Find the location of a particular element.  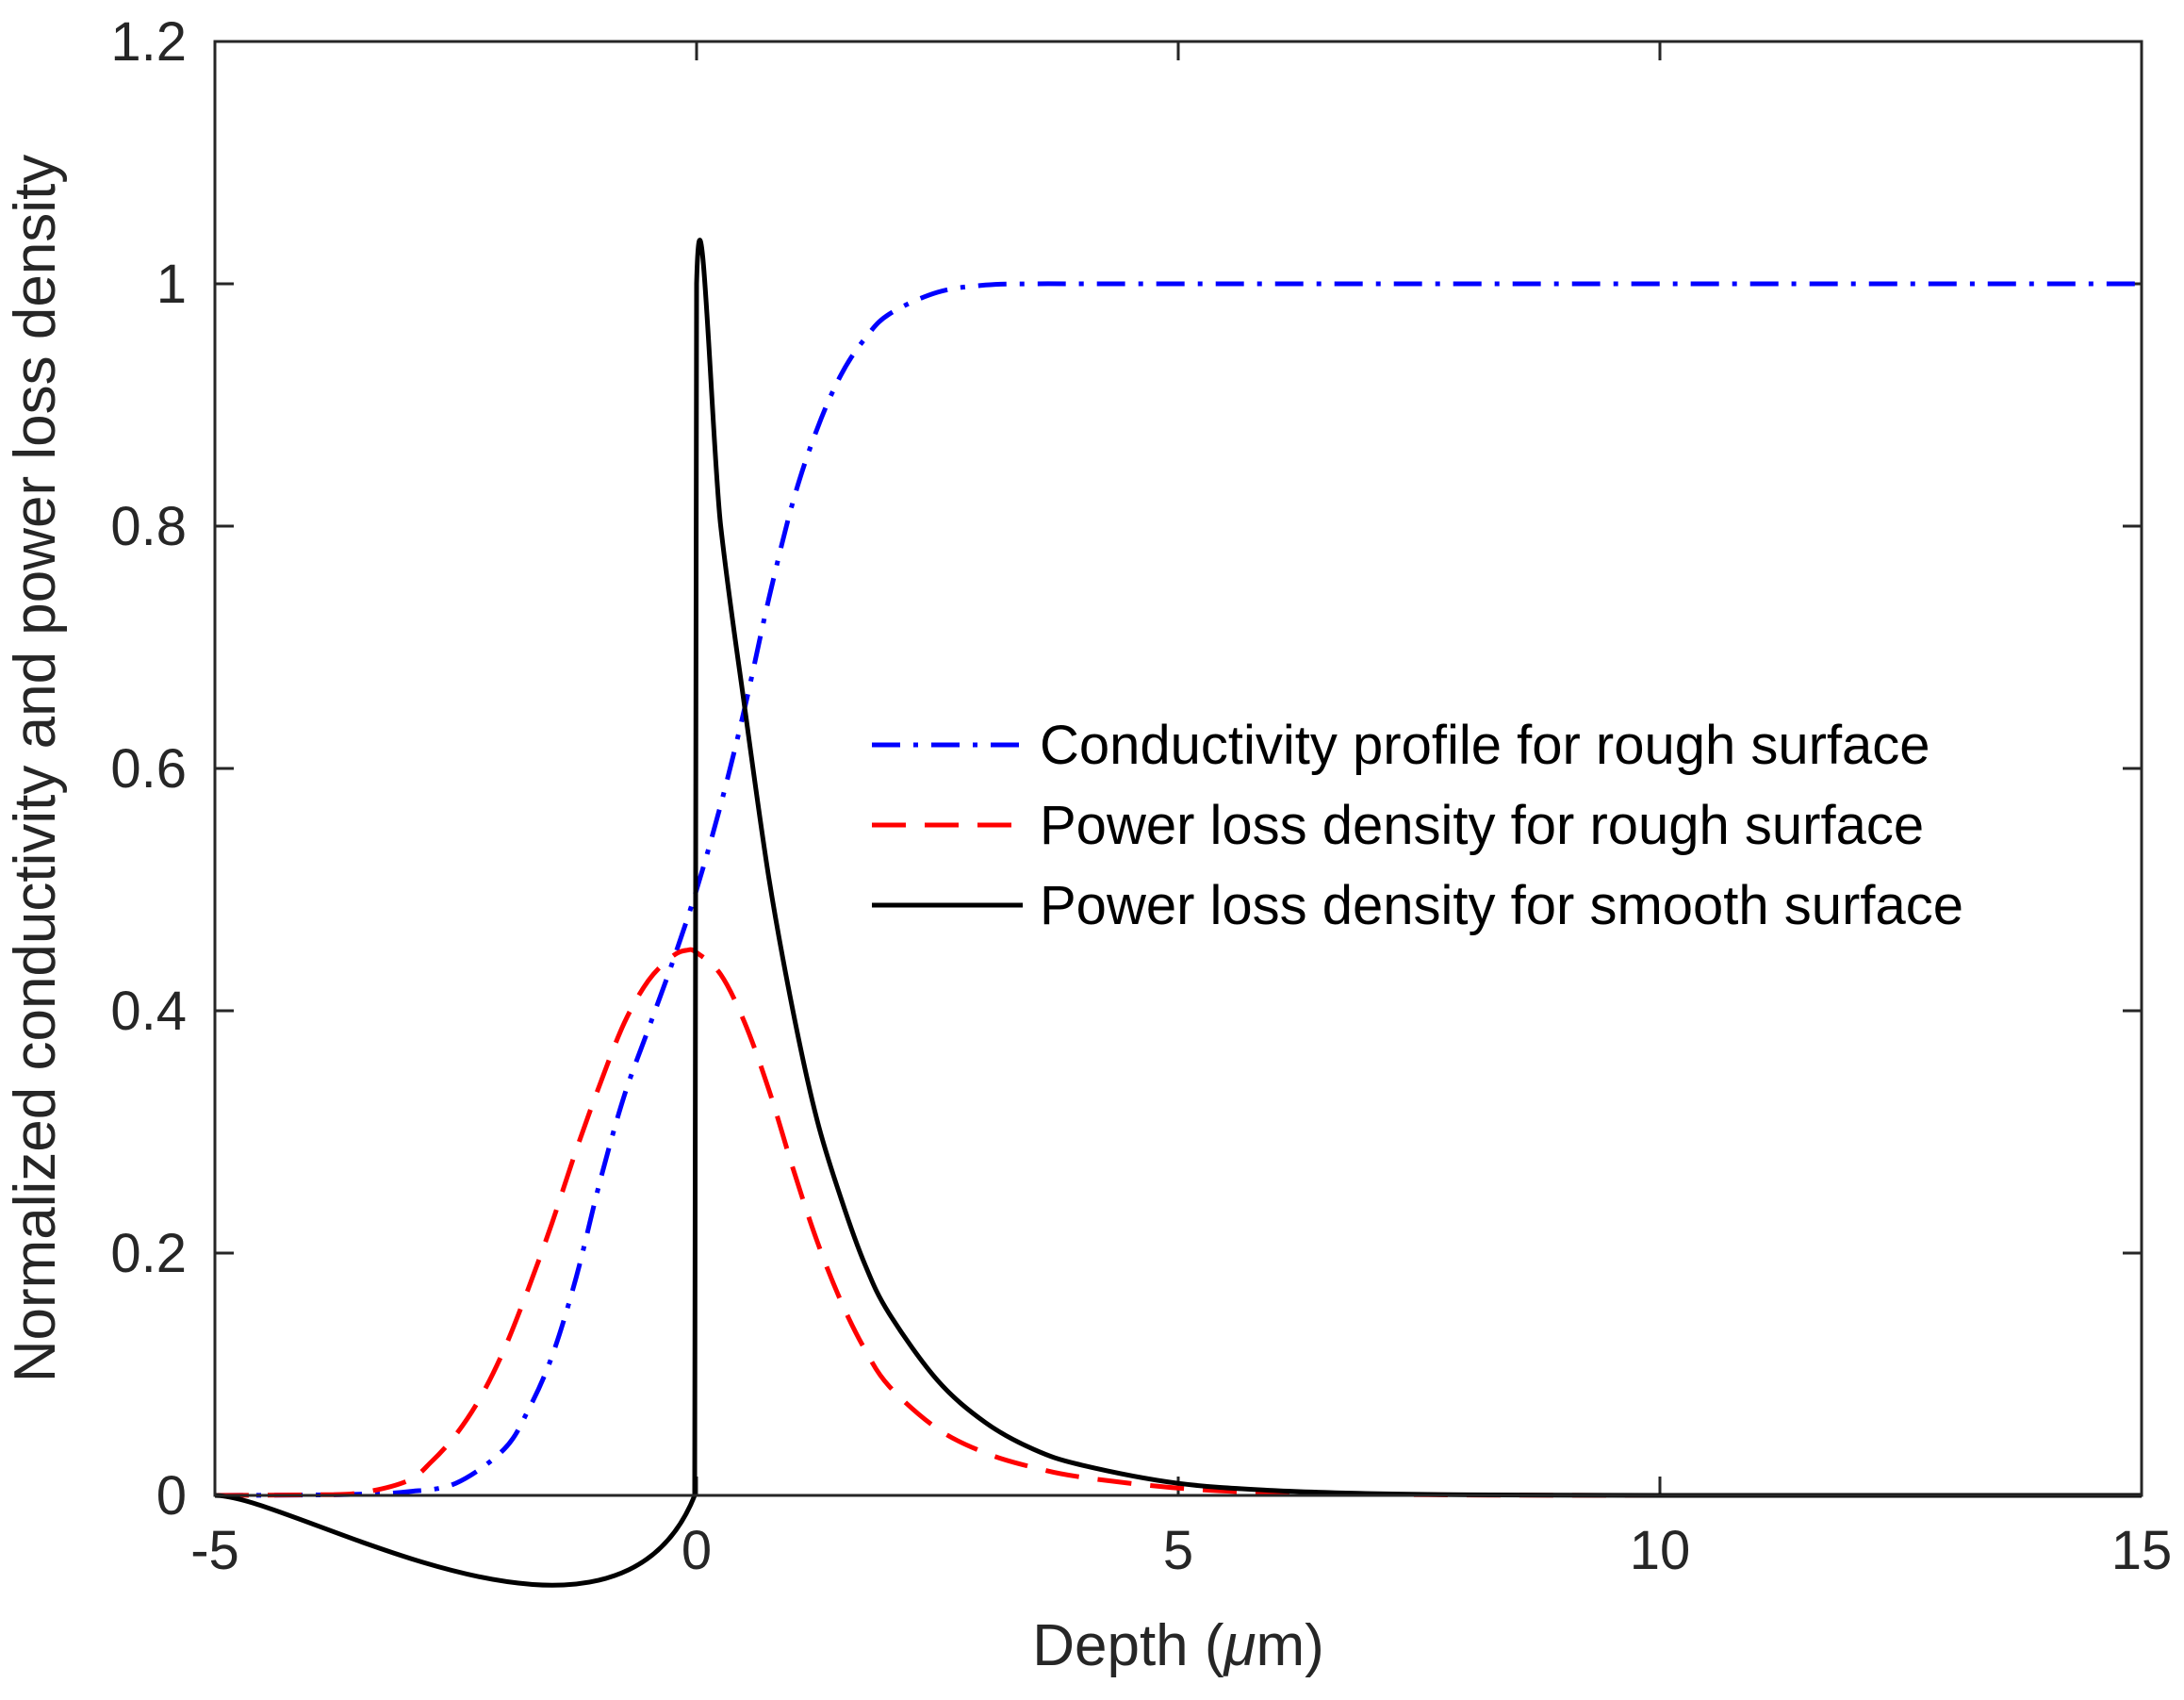

y-tick-label: 0.8 is located at coordinates (148, 526).